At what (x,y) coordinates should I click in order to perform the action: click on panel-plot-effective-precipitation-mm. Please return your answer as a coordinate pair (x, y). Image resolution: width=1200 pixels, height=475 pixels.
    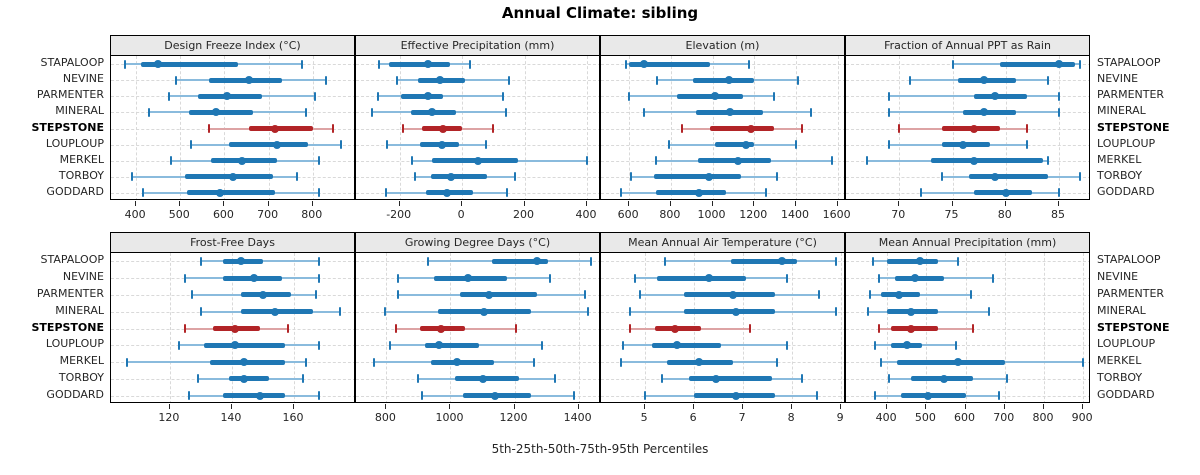
    Looking at the image, I should click on (477, 127).